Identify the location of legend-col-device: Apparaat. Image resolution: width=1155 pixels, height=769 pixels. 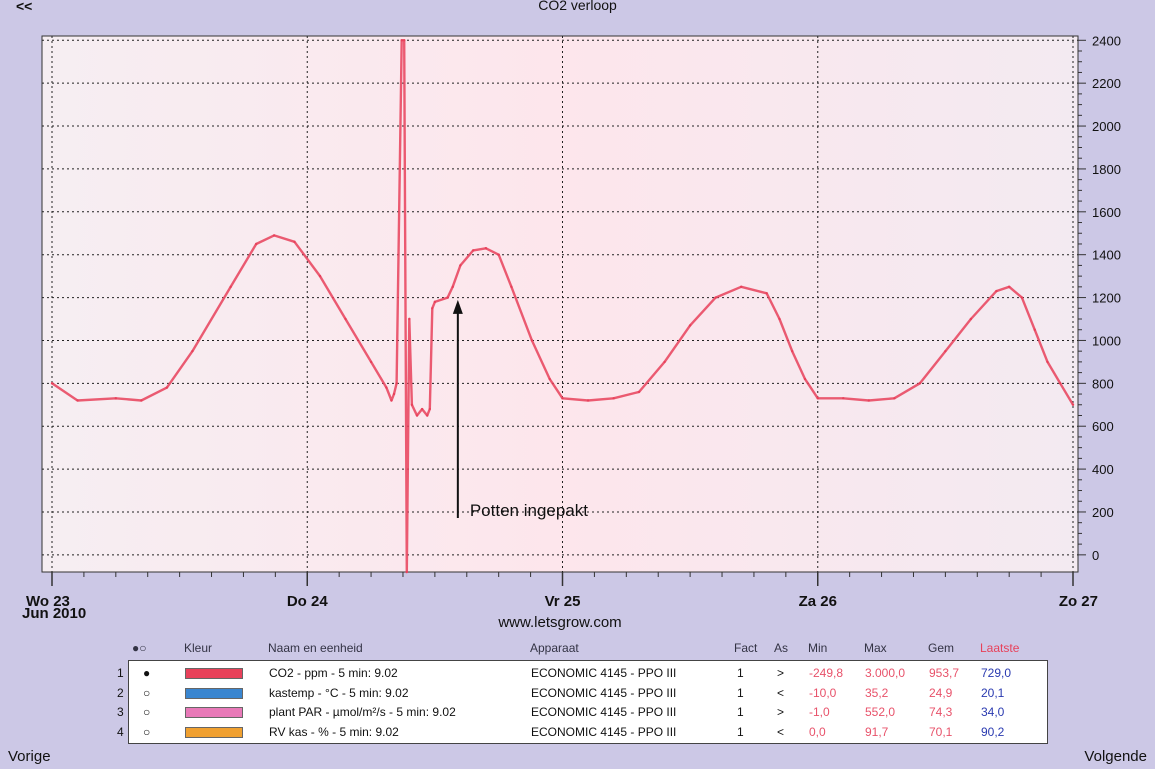
(554, 648).